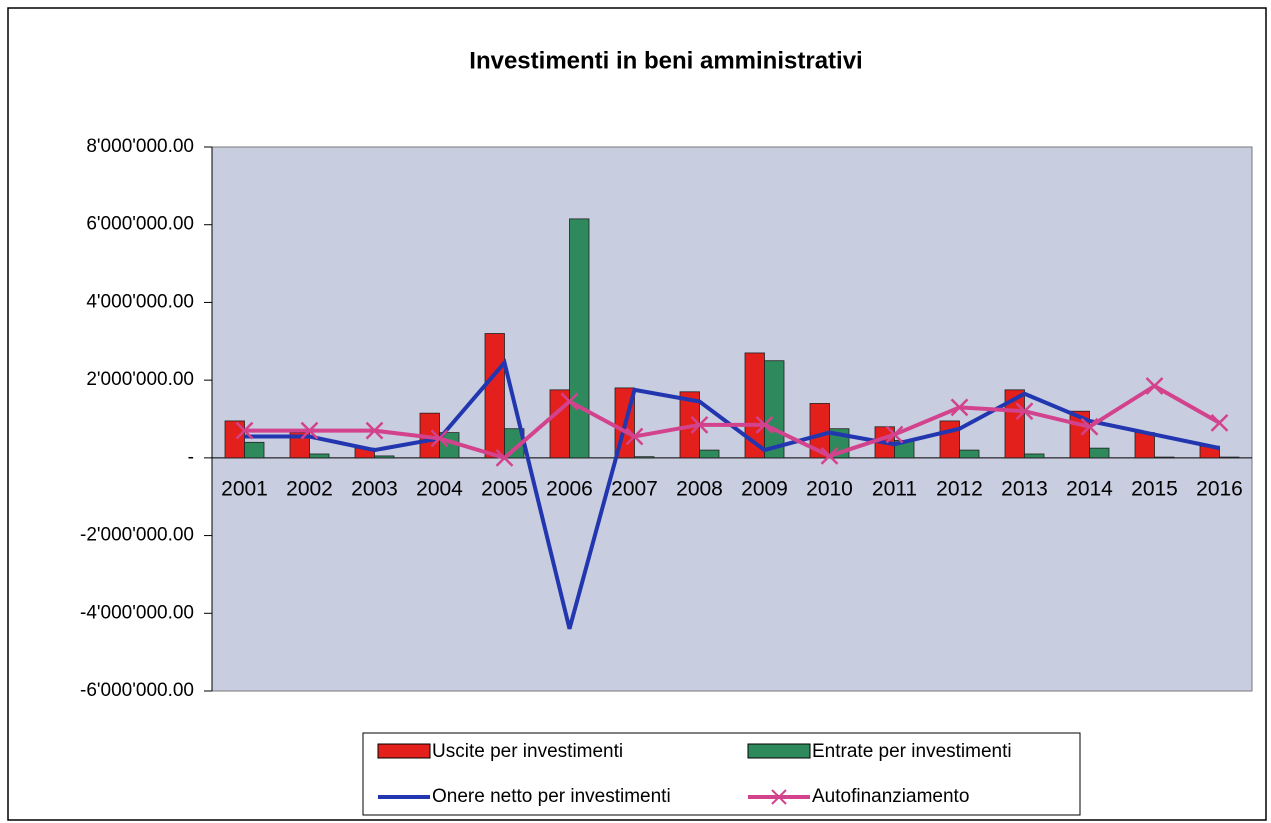 The height and width of the screenshot is (823, 1271). Describe the element at coordinates (721, 774) in the screenshot. I see `legend` at that location.